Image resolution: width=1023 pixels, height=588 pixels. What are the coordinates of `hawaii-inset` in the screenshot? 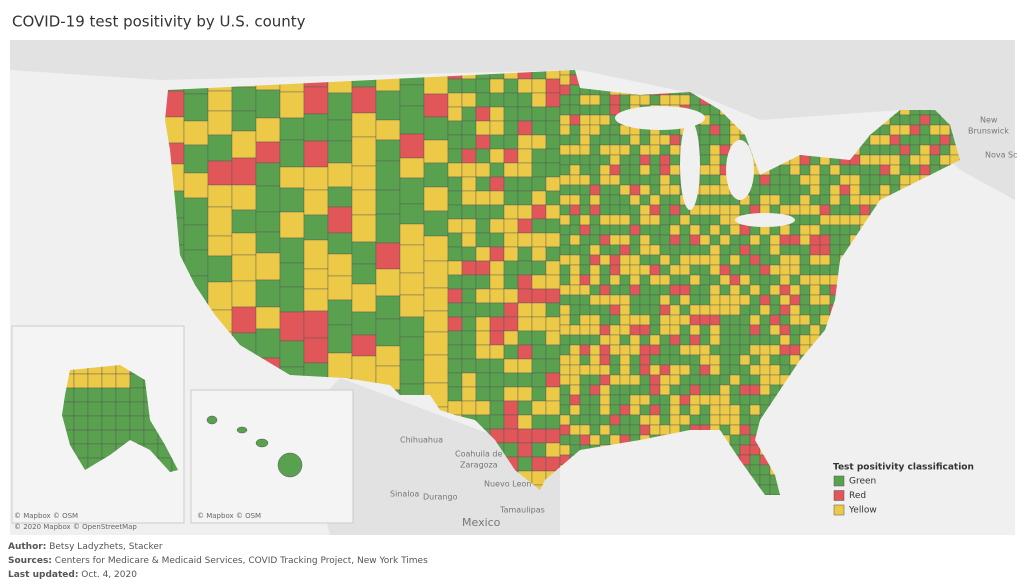 It's located at (272, 456).